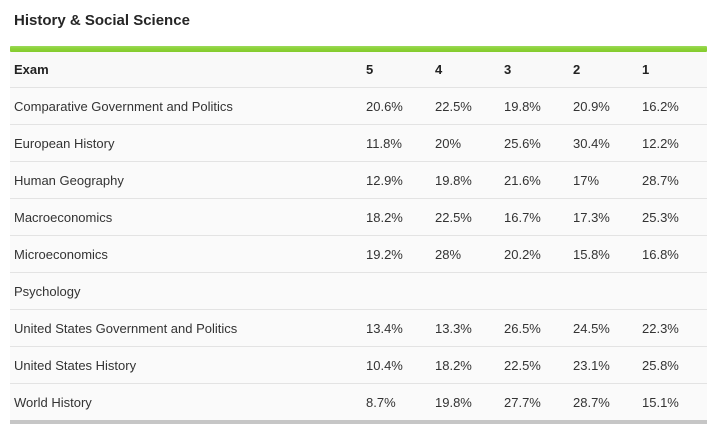 The width and height of the screenshot is (713, 444). What do you see at coordinates (534, 217) in the screenshot?
I see `score-percentage-cell: 16.7%` at bounding box center [534, 217].